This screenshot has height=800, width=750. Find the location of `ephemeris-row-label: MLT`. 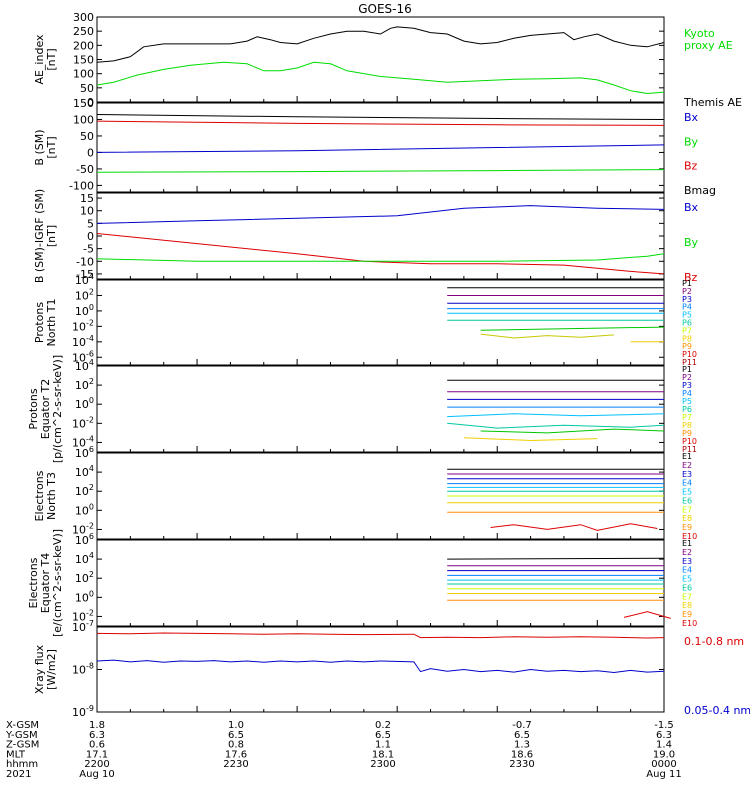

ephemeris-row-label: MLT is located at coordinates (16, 754).